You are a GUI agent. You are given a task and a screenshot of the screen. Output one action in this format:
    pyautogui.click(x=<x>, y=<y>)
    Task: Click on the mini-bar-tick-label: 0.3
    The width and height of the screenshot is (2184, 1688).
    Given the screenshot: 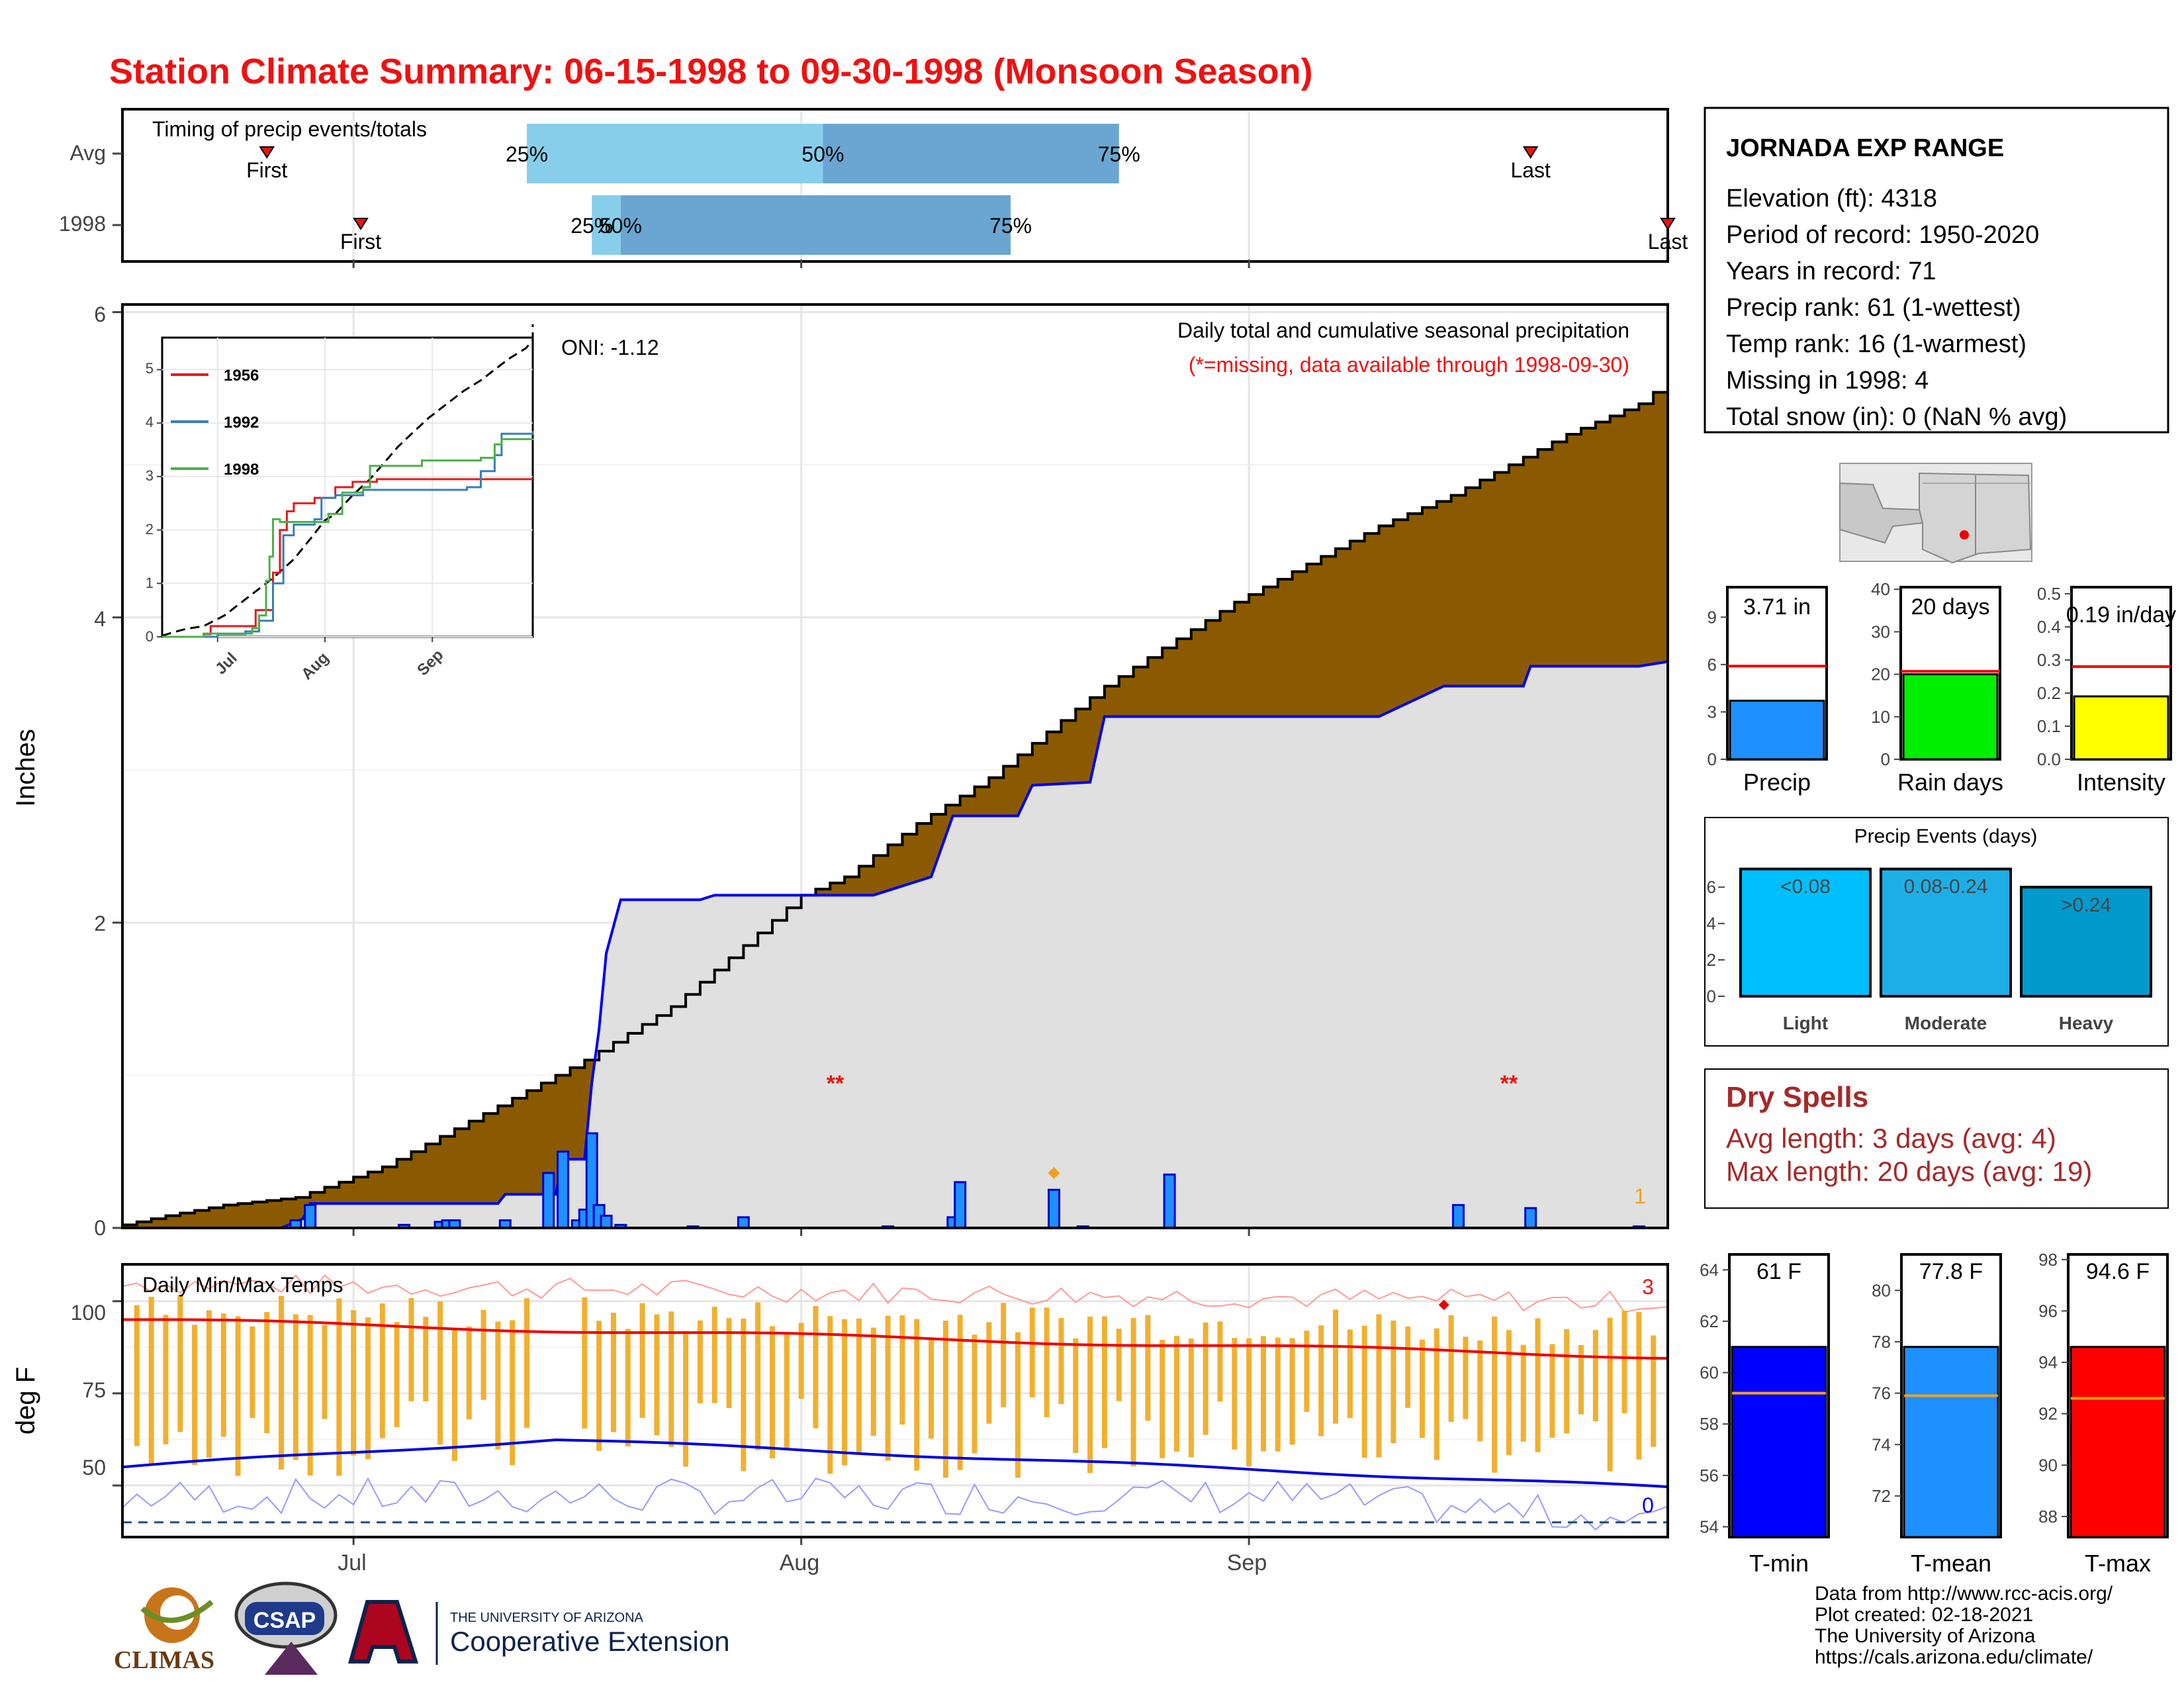 What is the action you would take?
    pyautogui.click(x=2049, y=660)
    